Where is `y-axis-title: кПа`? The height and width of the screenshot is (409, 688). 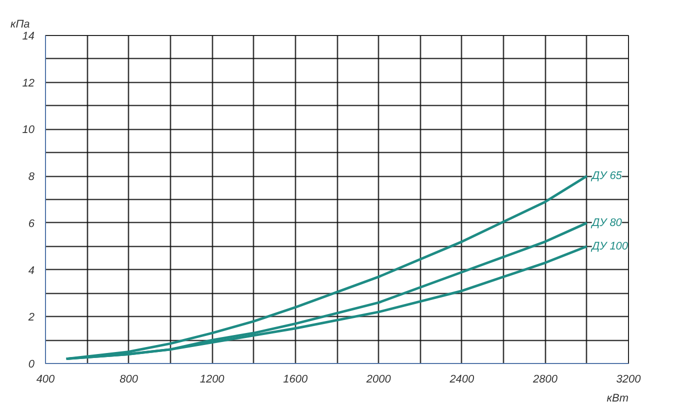 y-axis-title: кПа is located at coordinates (20, 24).